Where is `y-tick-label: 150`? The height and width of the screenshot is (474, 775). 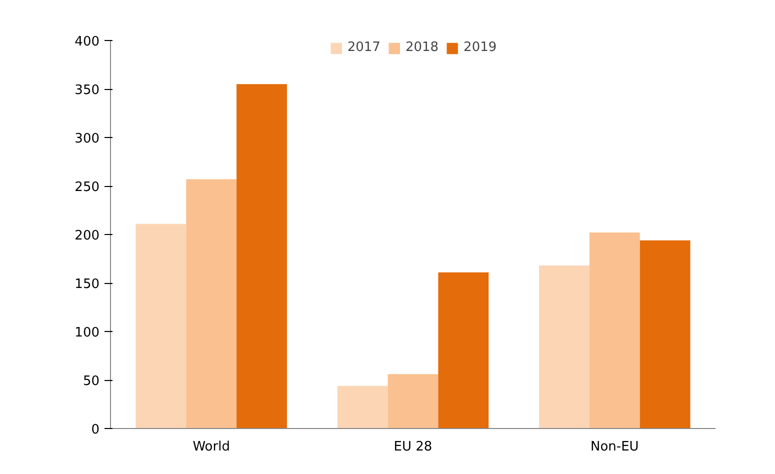
y-tick-label: 150 is located at coordinates (87, 284).